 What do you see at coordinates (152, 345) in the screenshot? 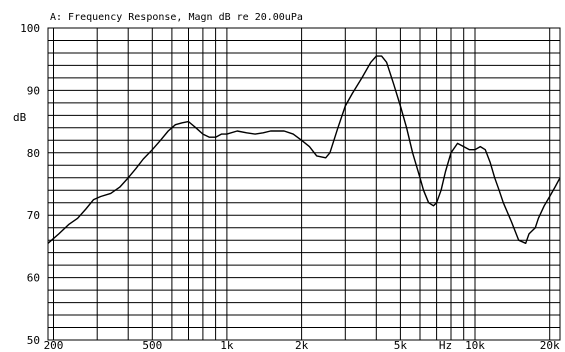
I see `x-tick-label: 500` at bounding box center [152, 345].